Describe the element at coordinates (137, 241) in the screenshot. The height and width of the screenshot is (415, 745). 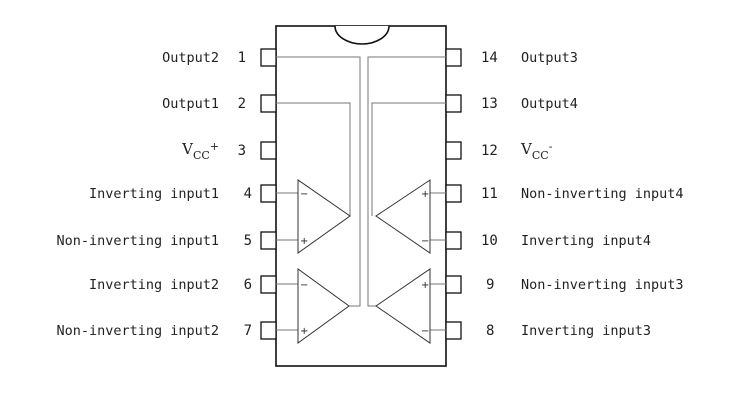
I see `pin-label-non-inverting-input1: Non-inverting input1` at that location.